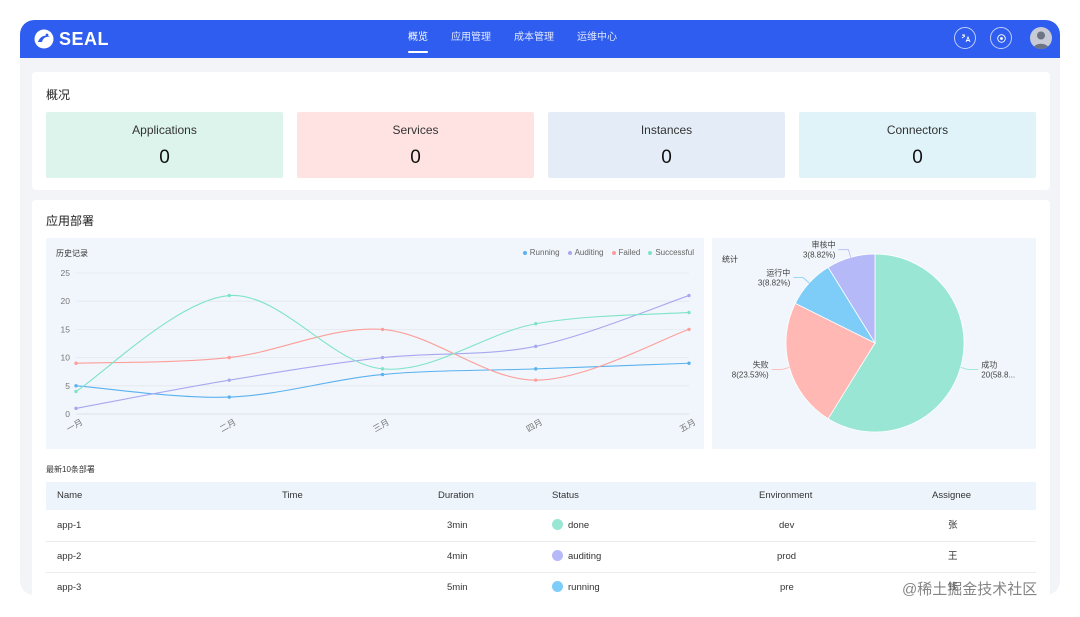  I want to click on slice-label-name: 失败, so click(761, 365).